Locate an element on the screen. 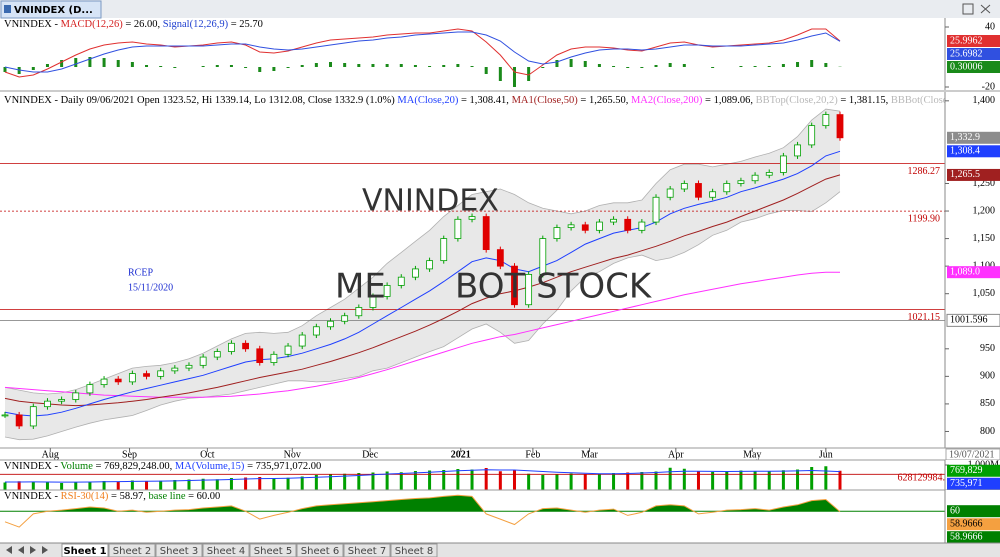 This screenshot has height=557, width=1000. sheet-tab-label: Sheet 3 is located at coordinates (179, 551).